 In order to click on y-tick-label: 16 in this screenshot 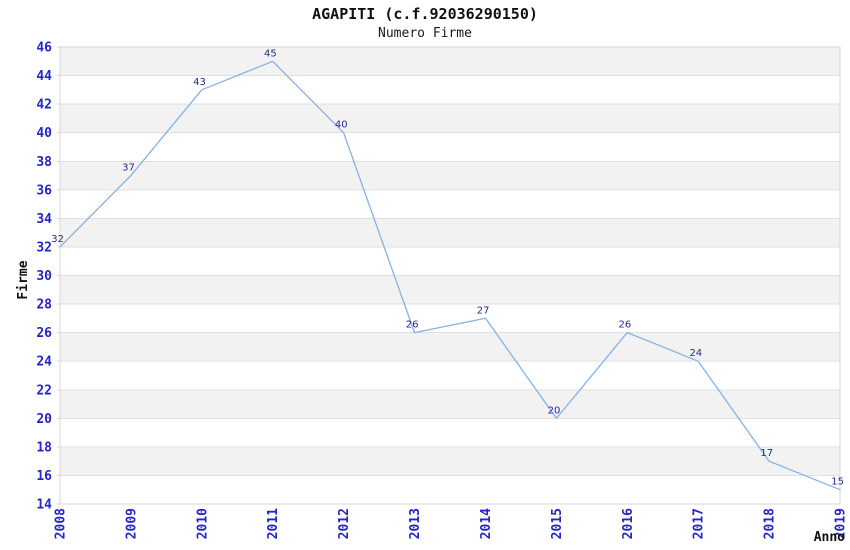, I will do `click(44, 476)`.